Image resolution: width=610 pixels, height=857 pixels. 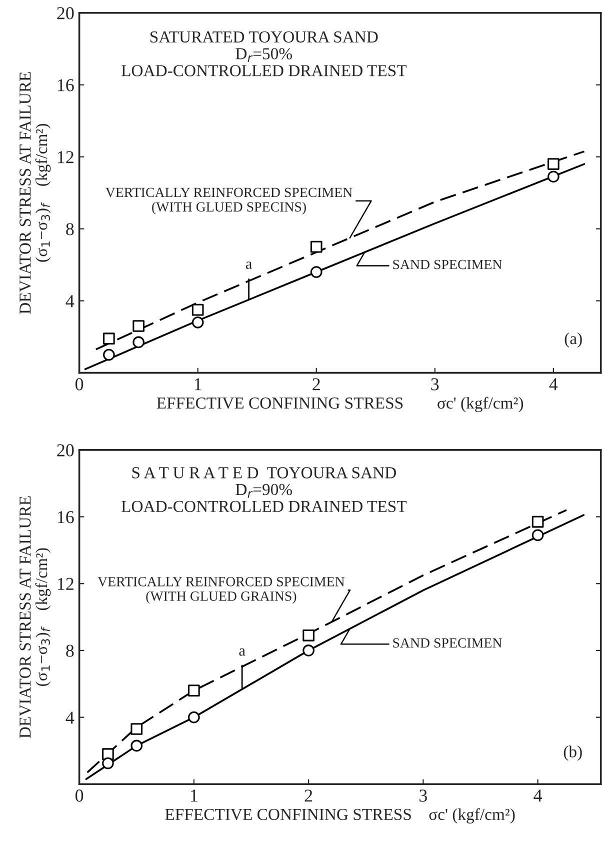 What do you see at coordinates (221, 590) in the screenshot?
I see `series-label: VERTICALLY REINFORCED SPECIMEN (WITH GLUED GRAINS)` at bounding box center [221, 590].